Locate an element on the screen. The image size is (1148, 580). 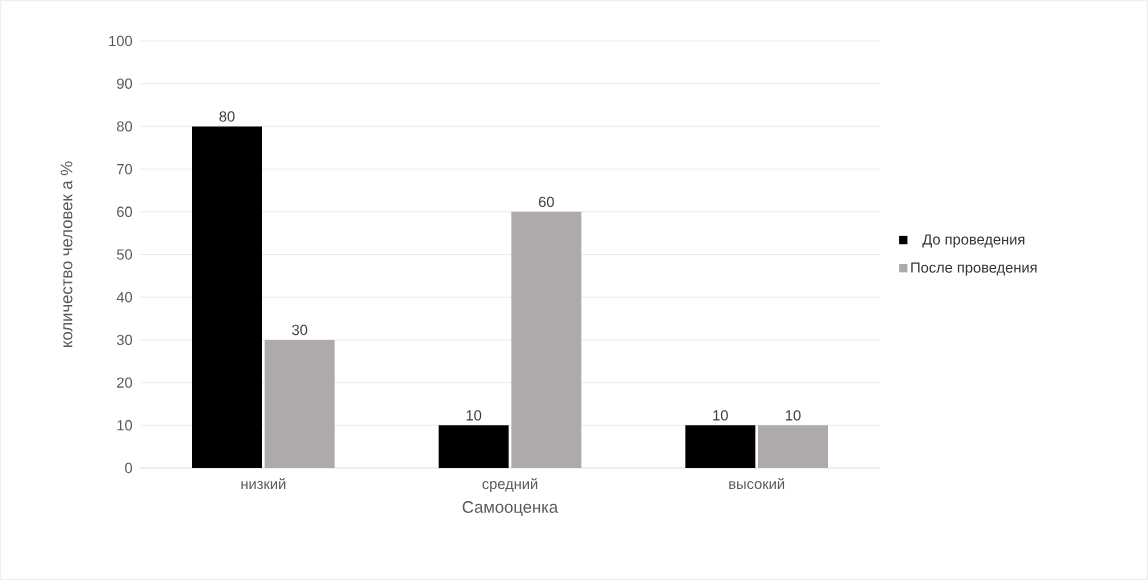
y-tick-label: 0 is located at coordinates (129, 468).